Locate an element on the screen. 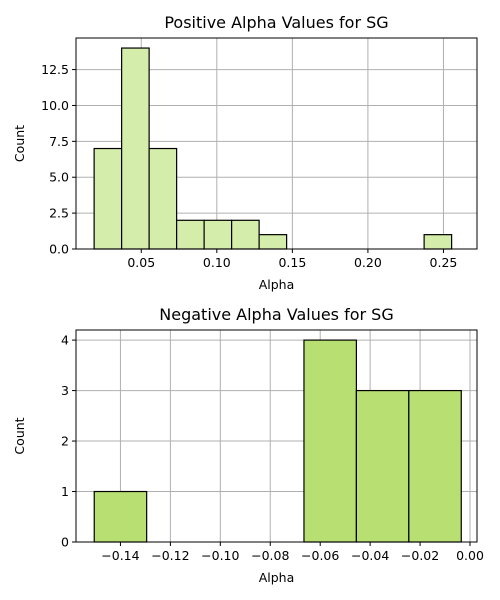 The image size is (500, 600). y-tick-label: 10.0 is located at coordinates (55, 105).